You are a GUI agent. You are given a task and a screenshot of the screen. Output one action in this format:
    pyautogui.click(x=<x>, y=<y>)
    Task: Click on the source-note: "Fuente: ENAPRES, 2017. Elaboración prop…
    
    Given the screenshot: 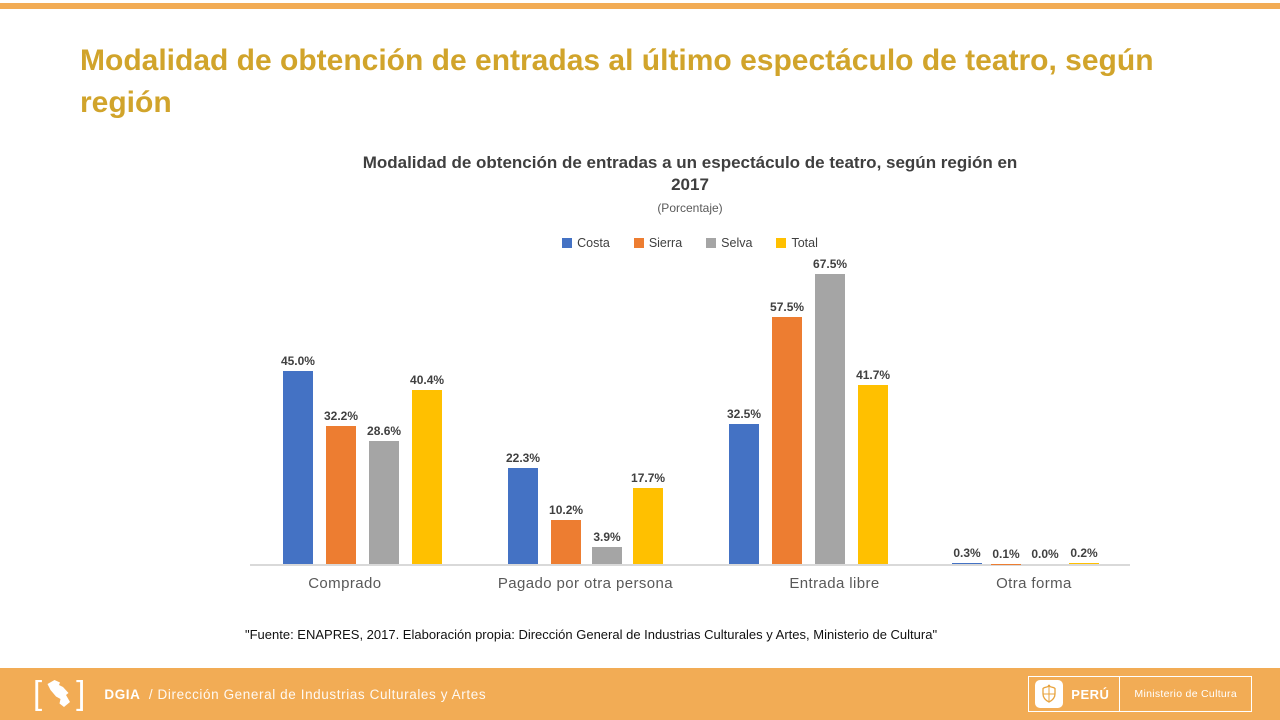 What is the action you would take?
    pyautogui.click(x=591, y=634)
    